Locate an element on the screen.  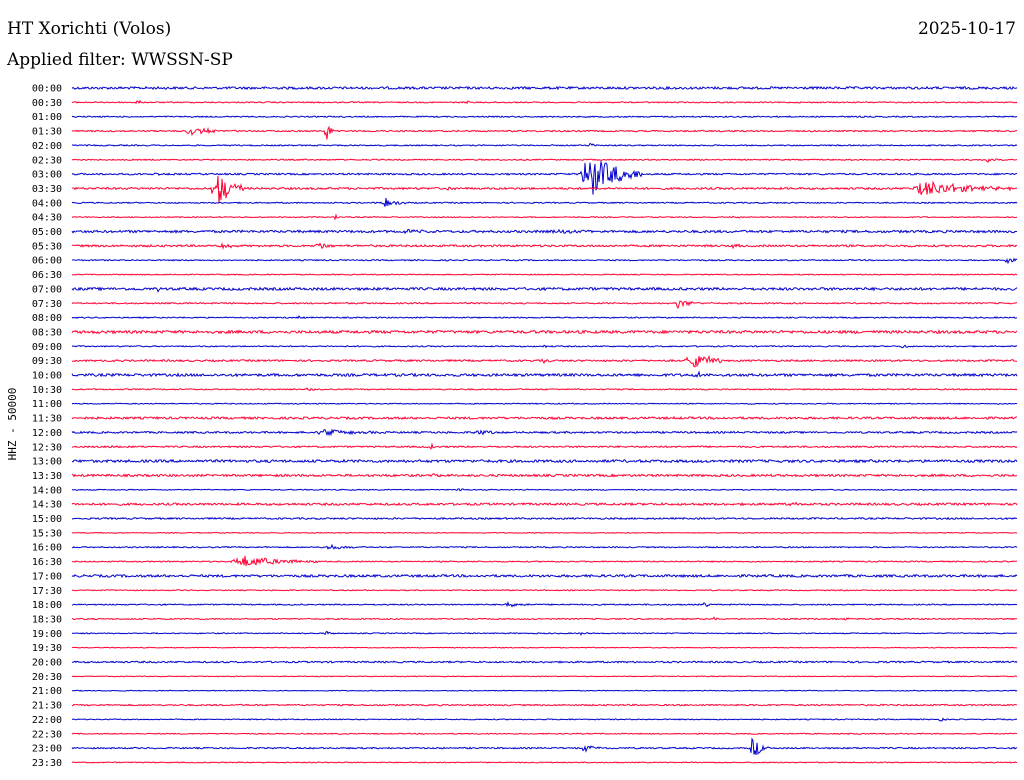
tick-label-2130: 21:30 is located at coordinates (47, 706).